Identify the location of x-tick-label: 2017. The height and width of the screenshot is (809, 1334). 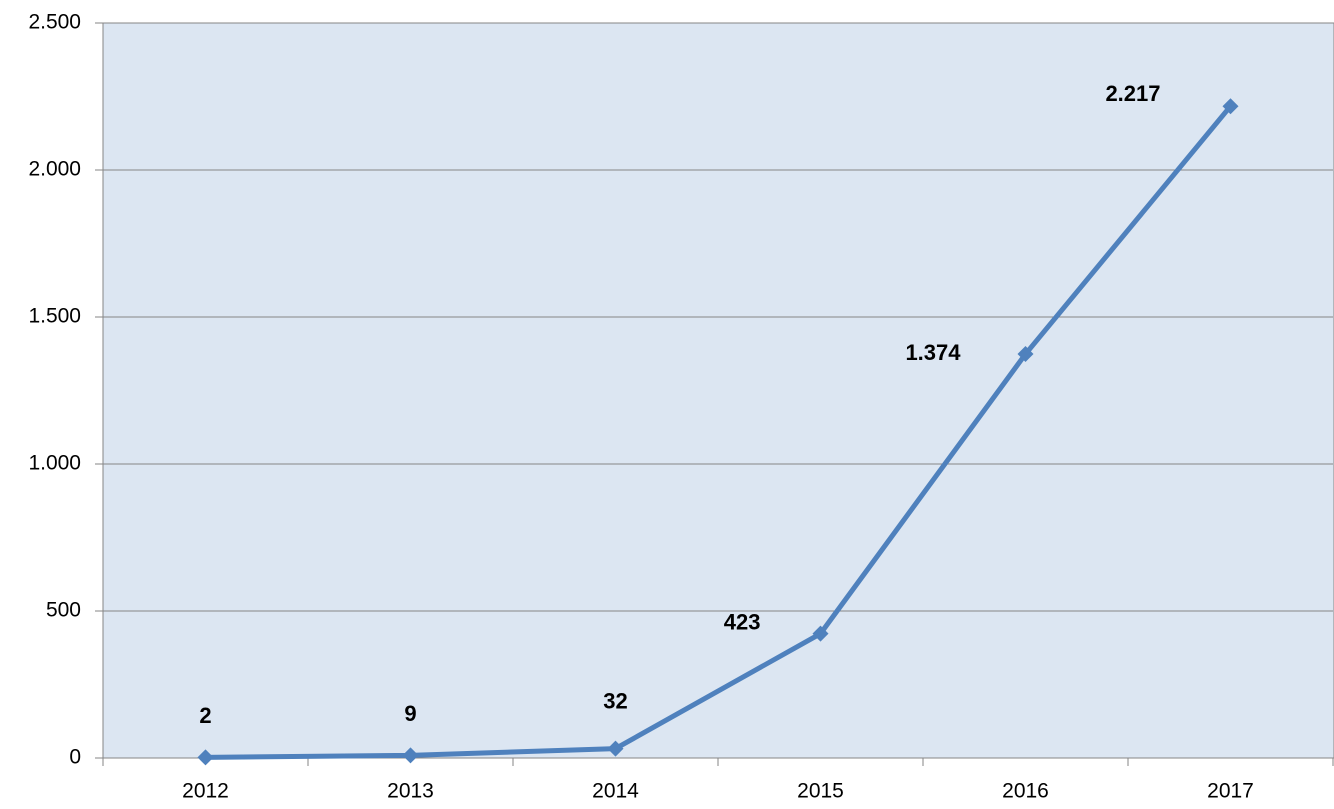
(1230, 791).